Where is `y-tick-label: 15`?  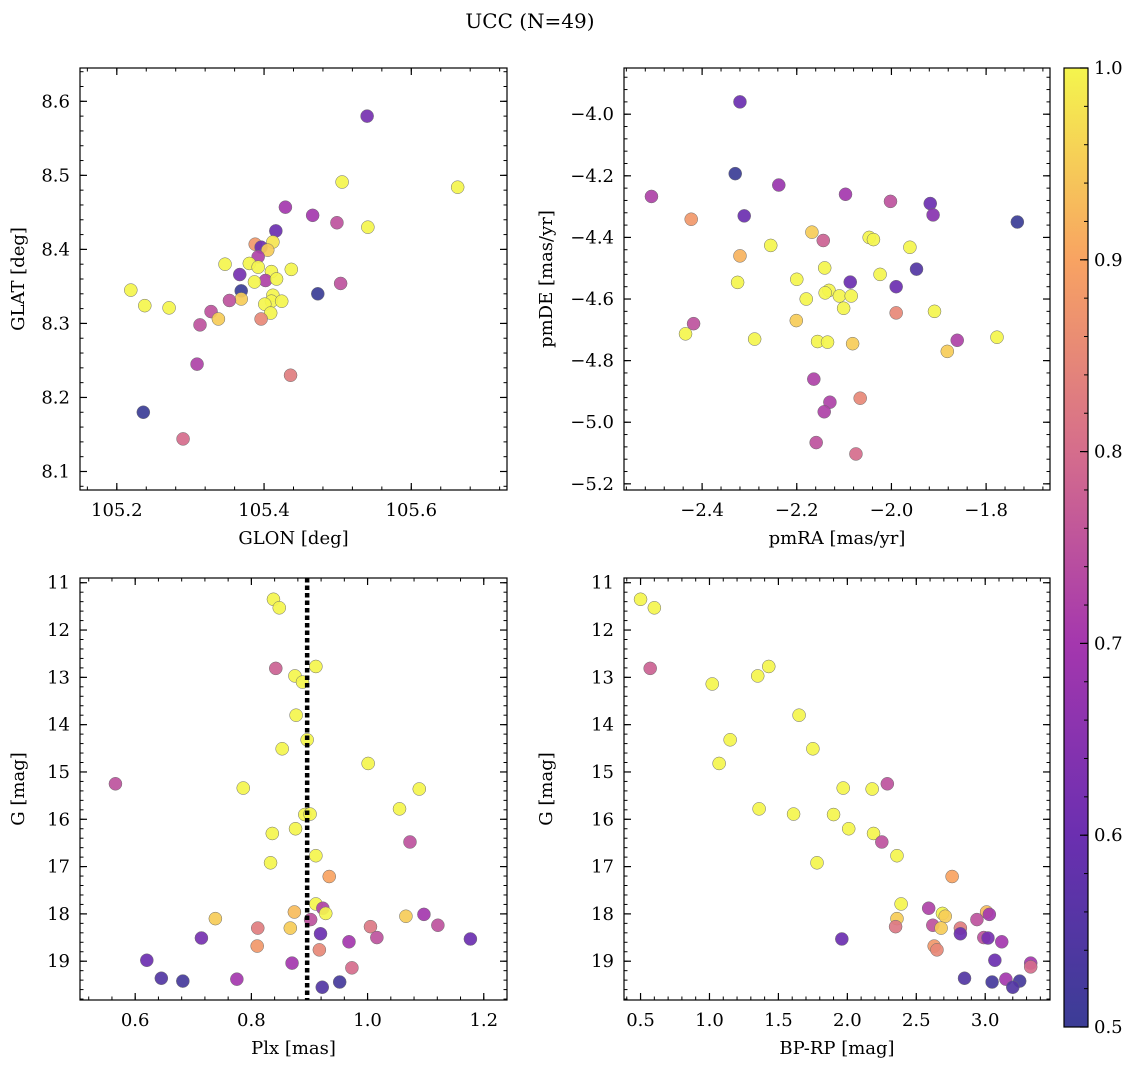
y-tick-label: 15 is located at coordinates (602, 772).